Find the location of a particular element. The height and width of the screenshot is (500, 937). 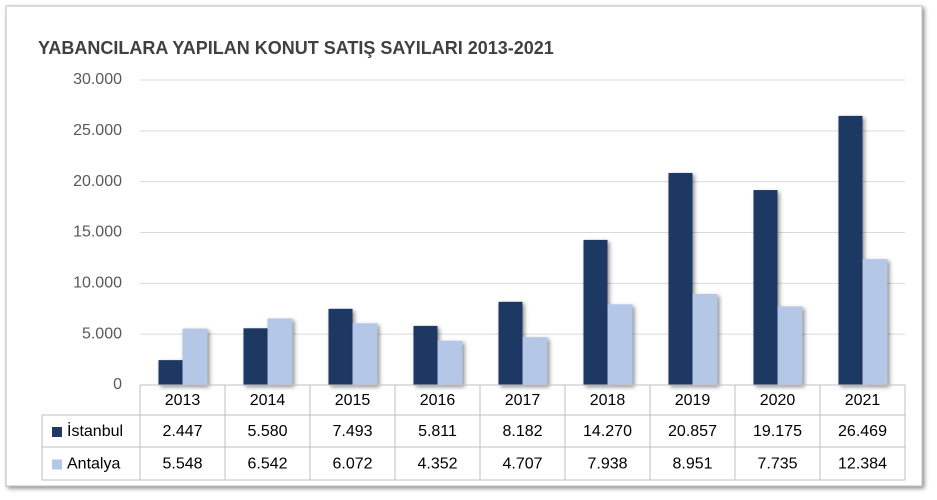

x-tick-label: 2013 is located at coordinates (183, 400).